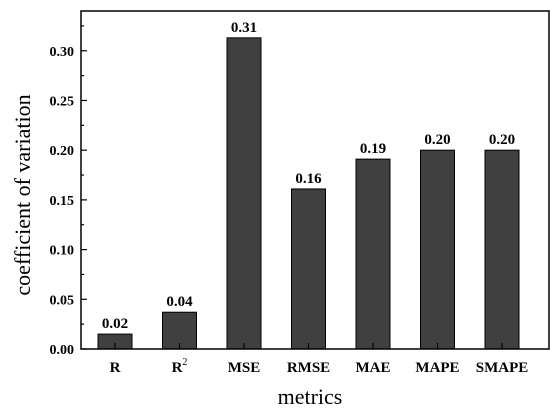 This screenshot has height=415, width=550. I want to click on data-label-5: 0.19, so click(373, 149).